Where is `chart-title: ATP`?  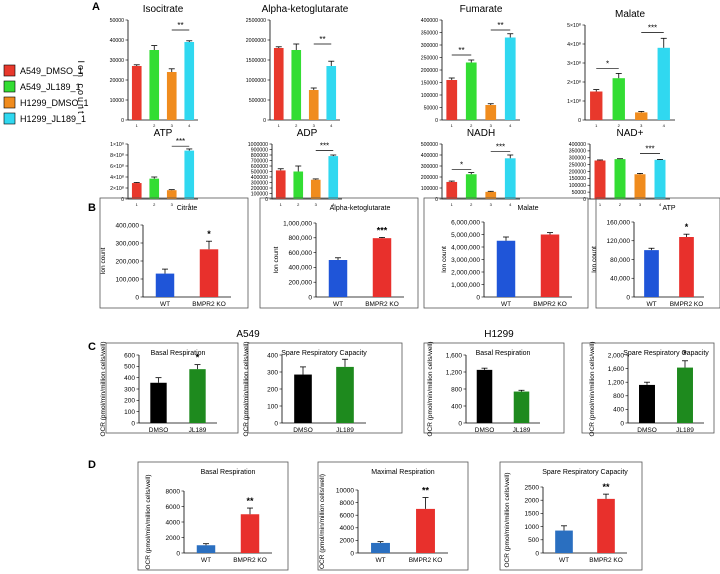 chart-title: ATP is located at coordinates (163, 133).